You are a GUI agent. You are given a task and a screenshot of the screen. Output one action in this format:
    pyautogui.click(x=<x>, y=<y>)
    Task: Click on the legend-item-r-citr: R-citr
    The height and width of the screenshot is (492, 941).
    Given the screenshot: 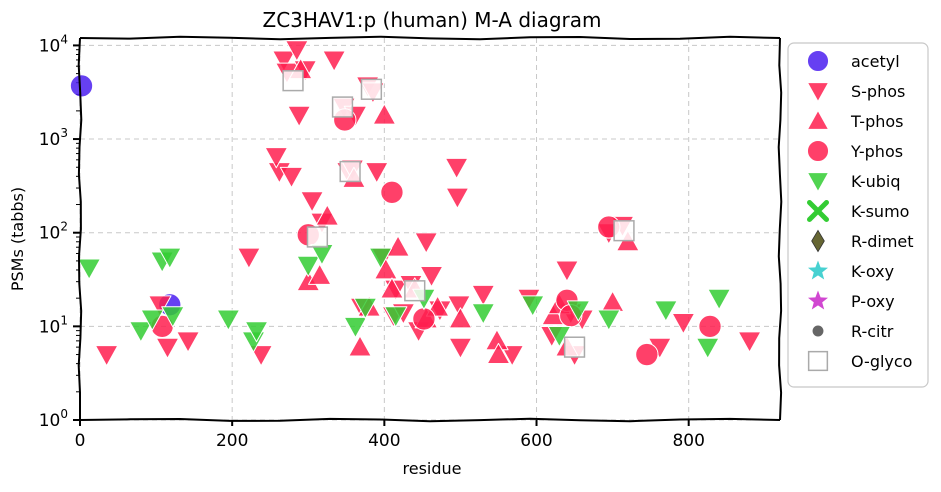 What is the action you would take?
    pyautogui.click(x=853, y=331)
    